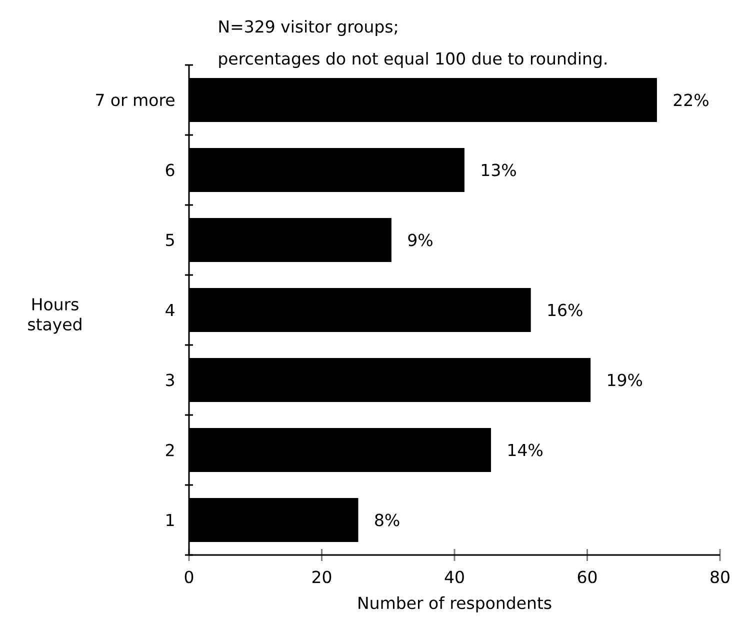  Describe the element at coordinates (308, 28) in the screenshot. I see `chart-title: N=329 visitor groups;` at that location.